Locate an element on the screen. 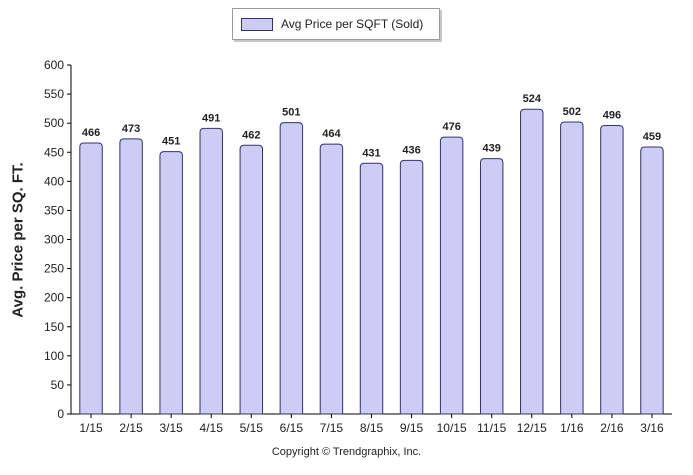 The height and width of the screenshot is (475, 693). y-tick-label: 500 is located at coordinates (54, 123).